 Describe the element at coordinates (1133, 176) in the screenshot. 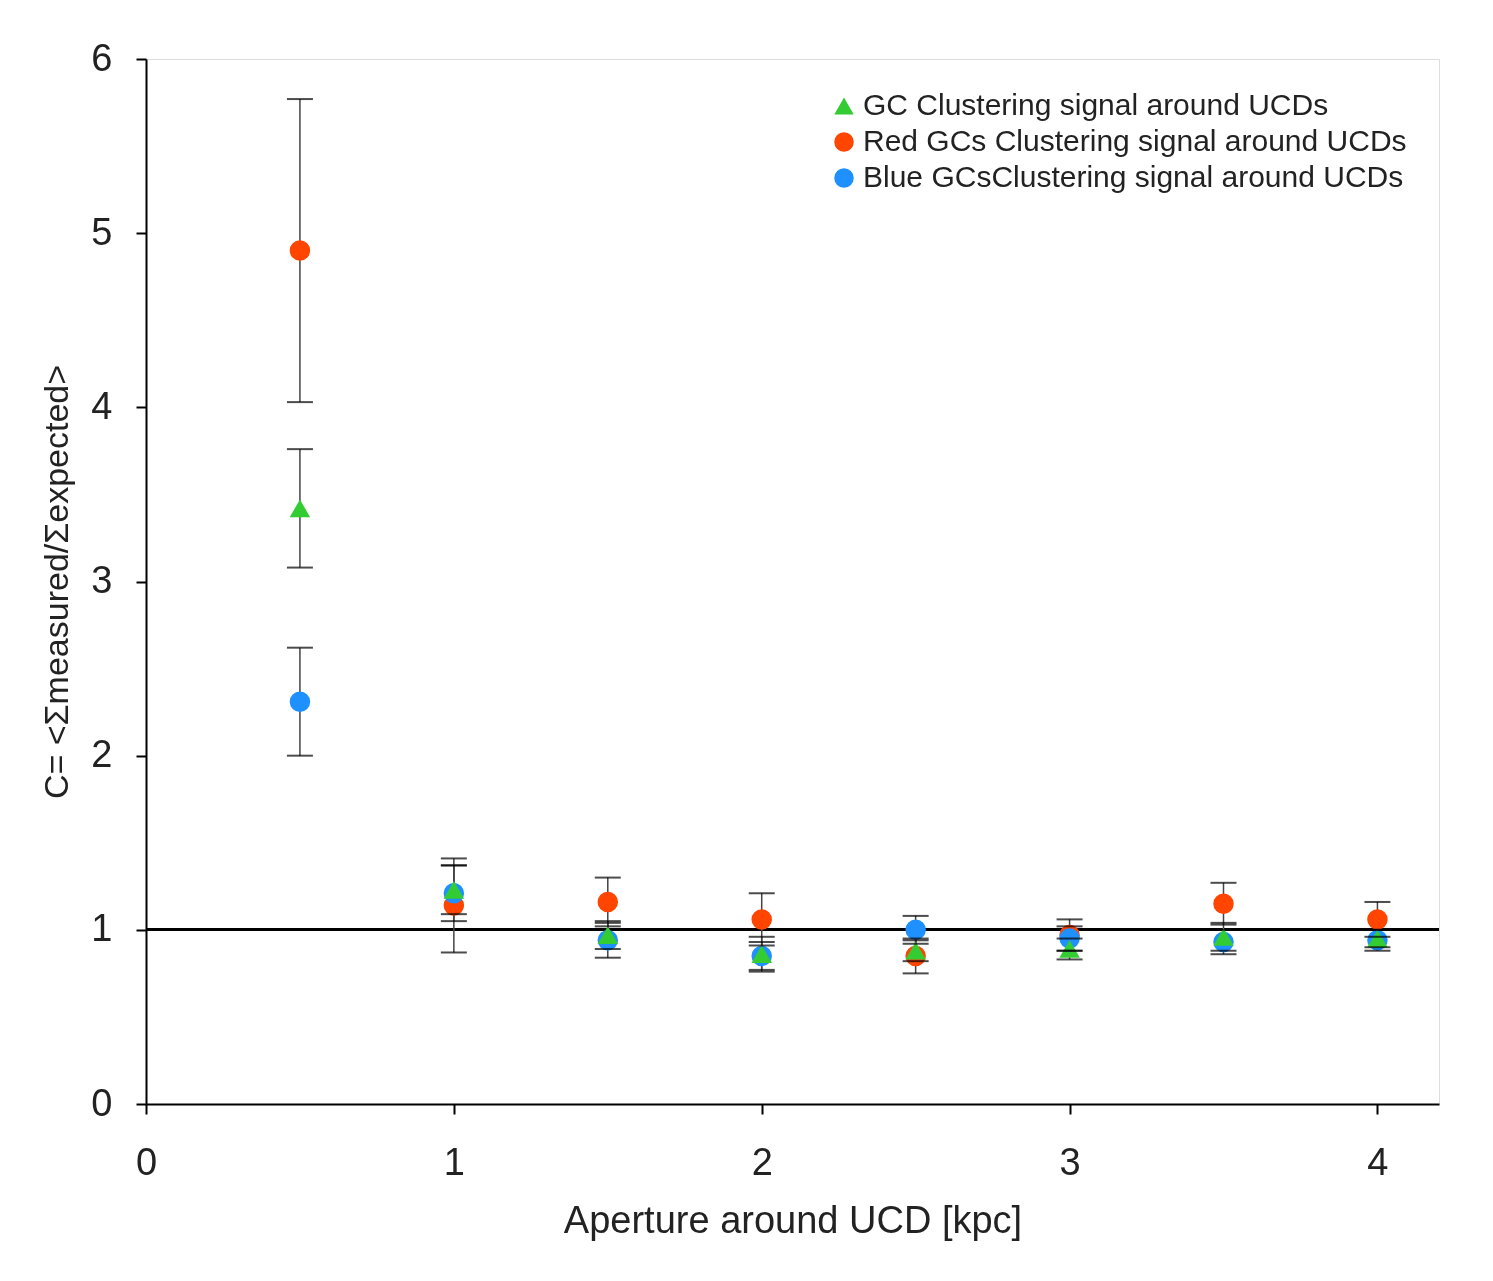

I see `legend-label: Blue GCsClustering signal around UCDs` at that location.